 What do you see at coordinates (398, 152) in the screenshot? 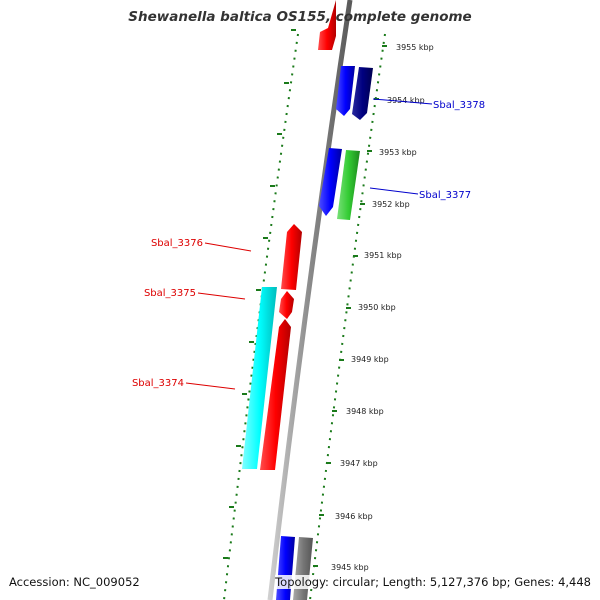
I see `scale-label-3953: 3953 kbp` at bounding box center [398, 152].